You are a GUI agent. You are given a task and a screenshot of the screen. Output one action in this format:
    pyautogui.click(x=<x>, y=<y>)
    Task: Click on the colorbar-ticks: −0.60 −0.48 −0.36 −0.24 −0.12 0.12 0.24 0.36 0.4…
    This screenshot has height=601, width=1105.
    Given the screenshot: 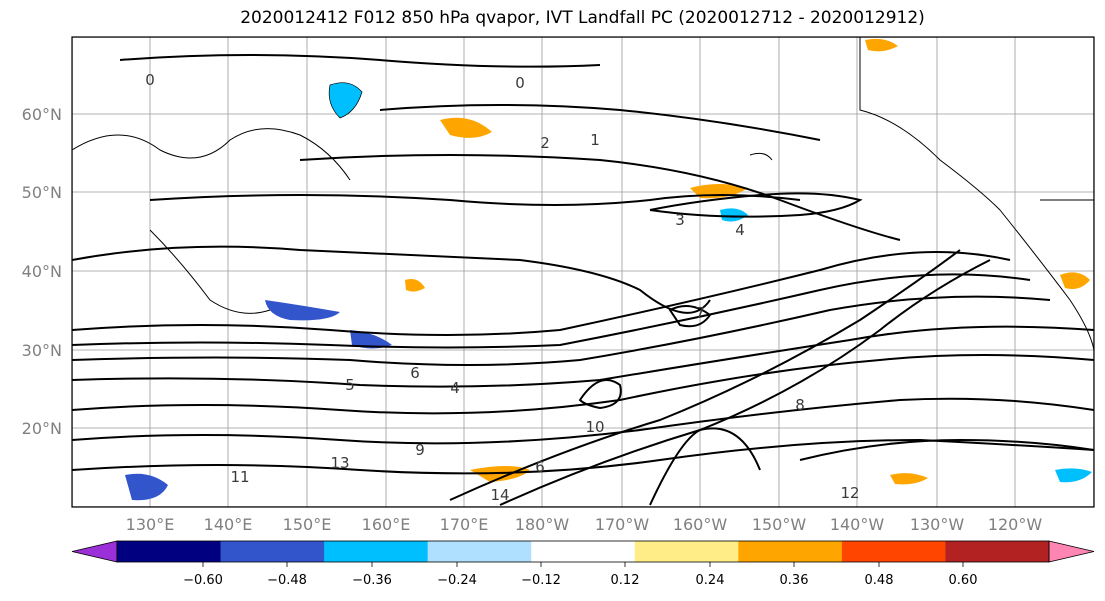 What is the action you would take?
    pyautogui.click(x=580, y=575)
    